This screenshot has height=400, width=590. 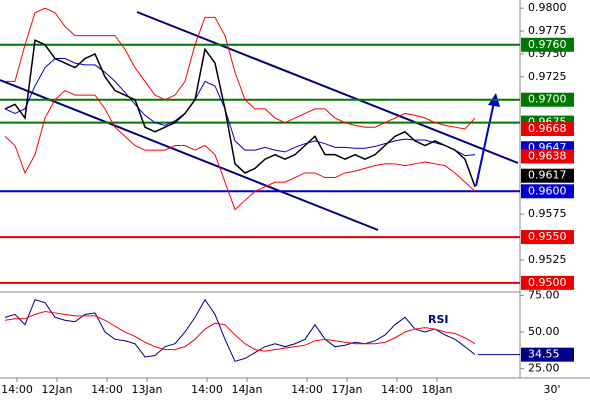 I want to click on timeframe-label: 30', so click(x=551, y=389).